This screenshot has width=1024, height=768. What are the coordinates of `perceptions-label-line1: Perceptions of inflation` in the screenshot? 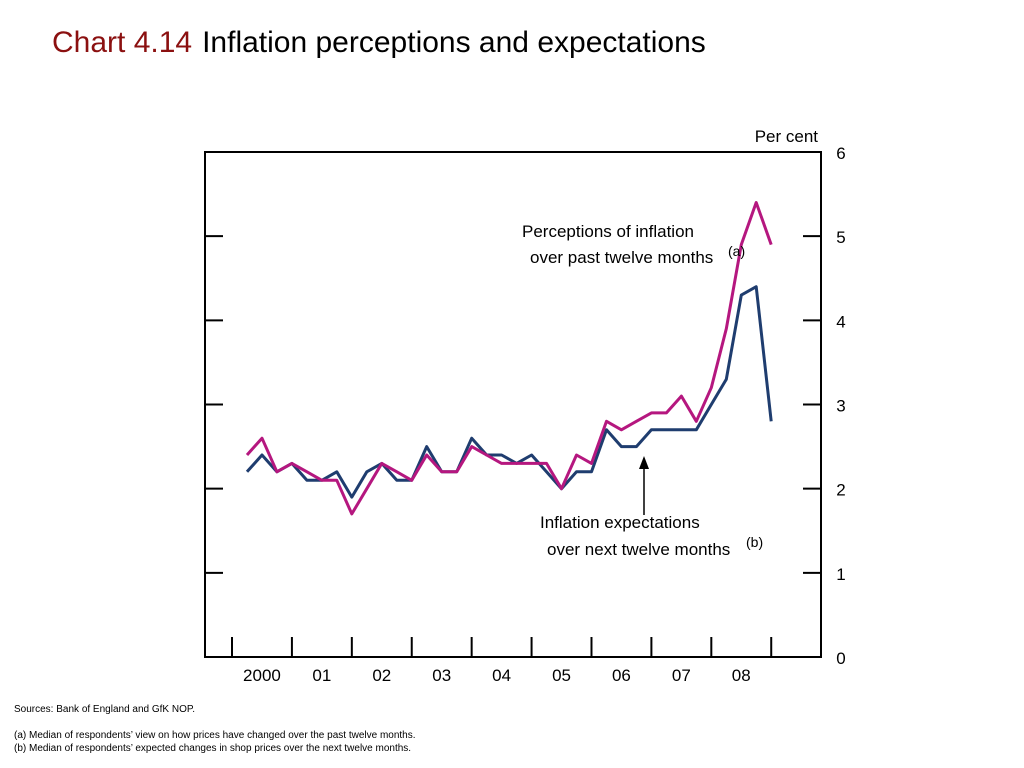 It's located at (608, 231).